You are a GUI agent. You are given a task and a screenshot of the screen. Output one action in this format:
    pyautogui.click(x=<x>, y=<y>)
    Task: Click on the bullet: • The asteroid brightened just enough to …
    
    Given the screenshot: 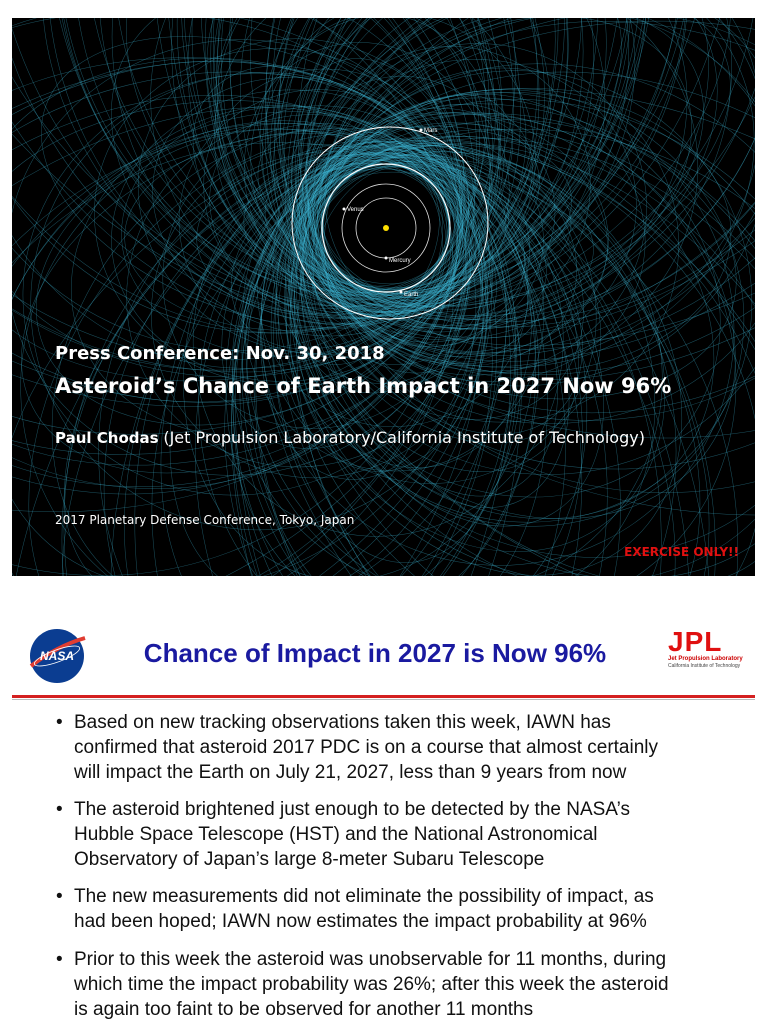 What is the action you would take?
    pyautogui.click(x=401, y=834)
    